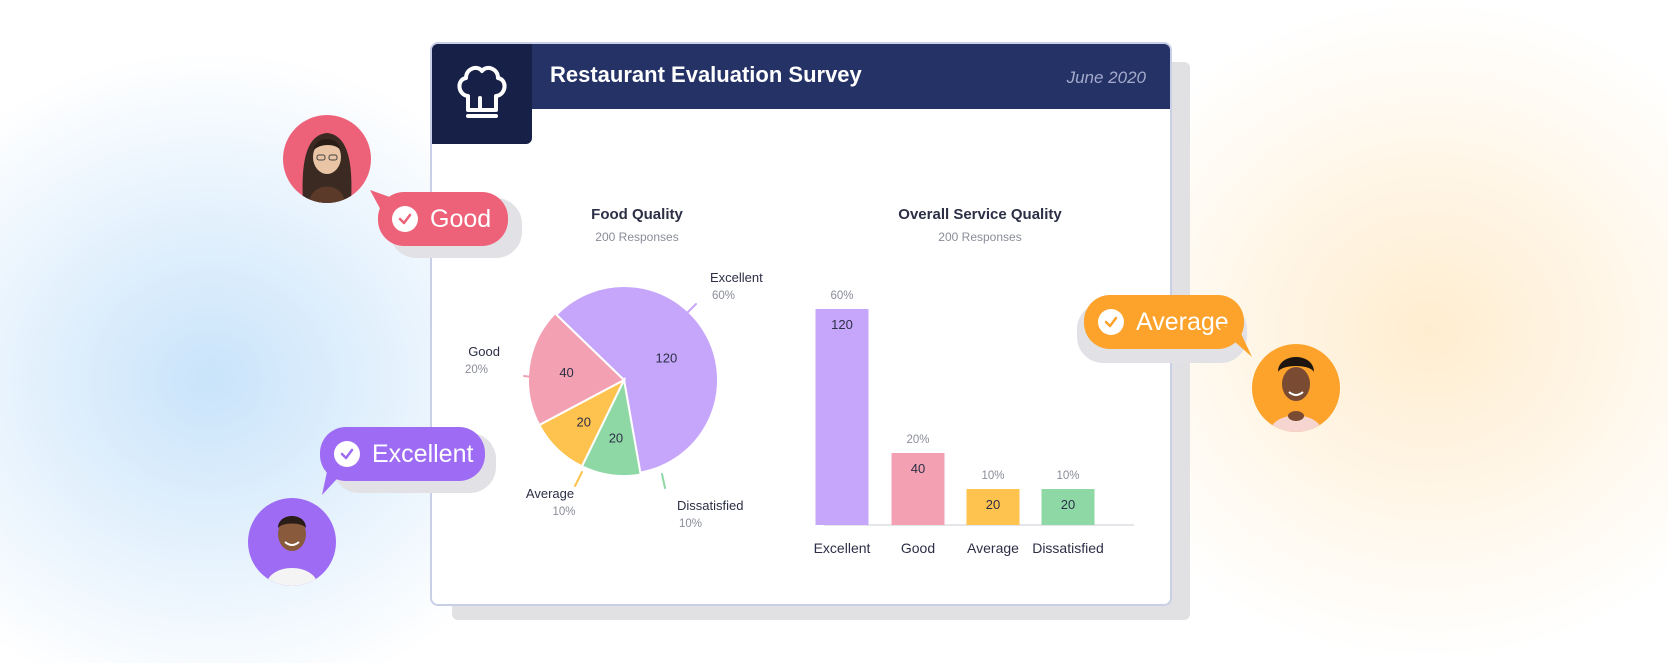 The width and height of the screenshot is (1668, 663). I want to click on pie-percent-label-dissatisfied: 10%, so click(690, 524).